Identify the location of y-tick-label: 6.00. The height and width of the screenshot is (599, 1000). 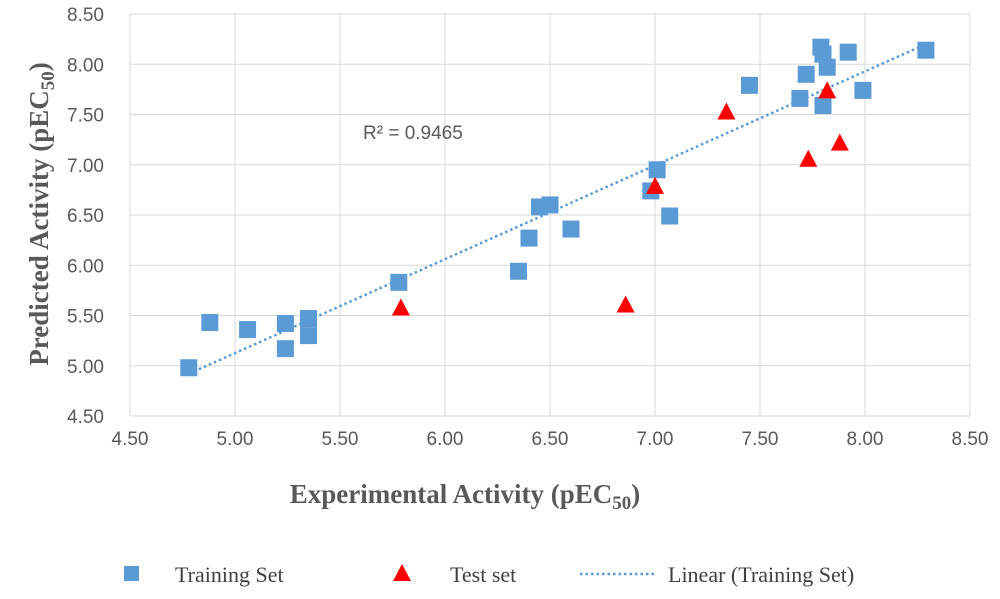
(85, 266).